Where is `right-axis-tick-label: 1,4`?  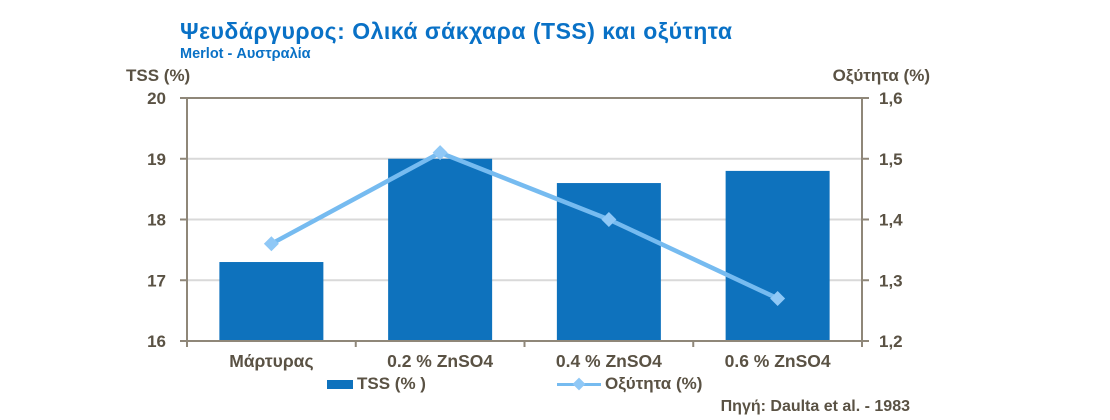 right-axis-tick-label: 1,4 is located at coordinates (891, 220).